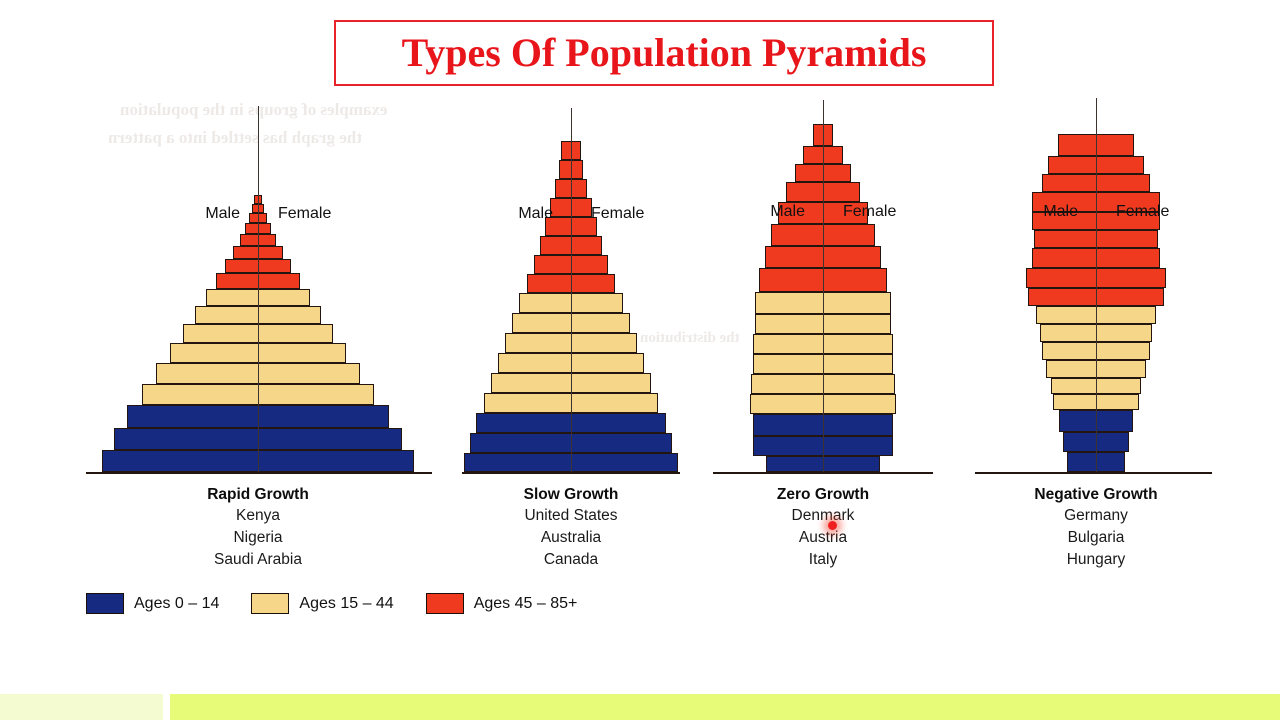 This screenshot has width=1280, height=720. Describe the element at coordinates (832, 525) in the screenshot. I see `laser-pointer-dot` at that location.